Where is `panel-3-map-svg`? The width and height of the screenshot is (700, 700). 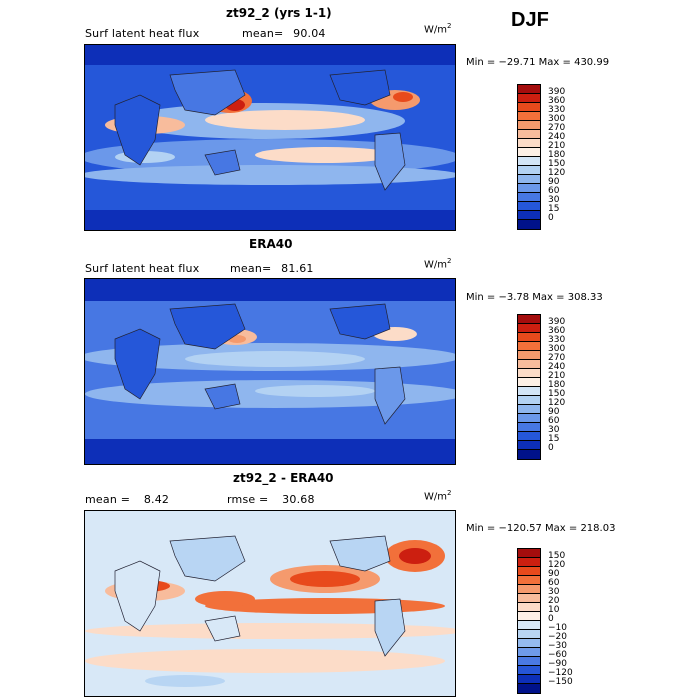
panel-3-map-svg is located at coordinates (270, 603).